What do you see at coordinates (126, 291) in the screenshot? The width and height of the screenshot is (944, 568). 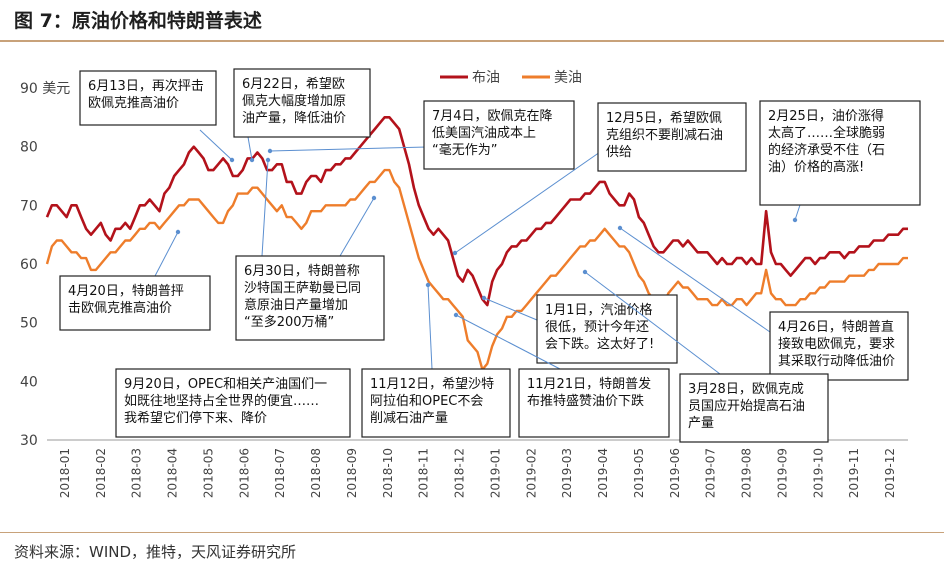 I see `annotation-text: 4月20日，特朗普抨` at bounding box center [126, 291].